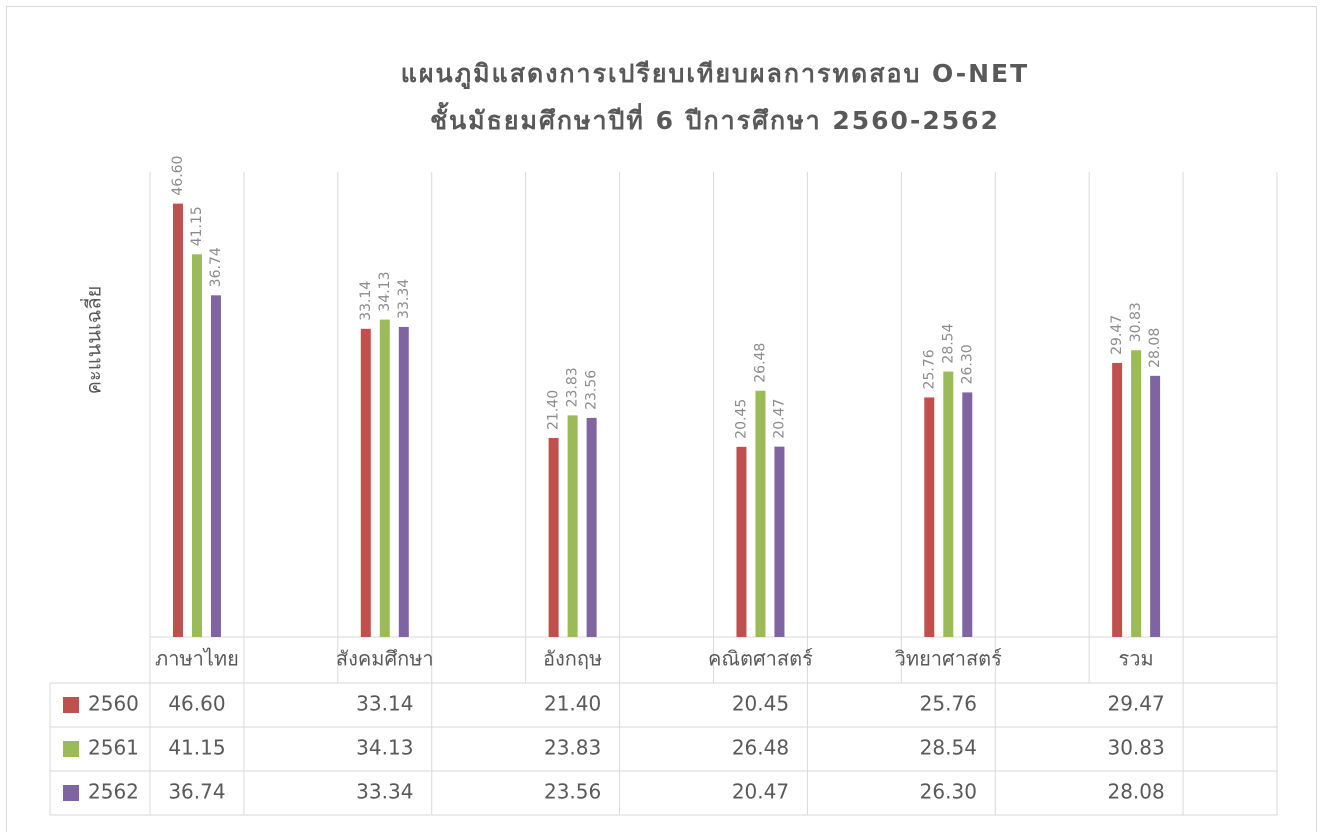 This screenshot has width=1323, height=832. What do you see at coordinates (1136, 659) in the screenshot?
I see `x-tick-label: รวม` at bounding box center [1136, 659].